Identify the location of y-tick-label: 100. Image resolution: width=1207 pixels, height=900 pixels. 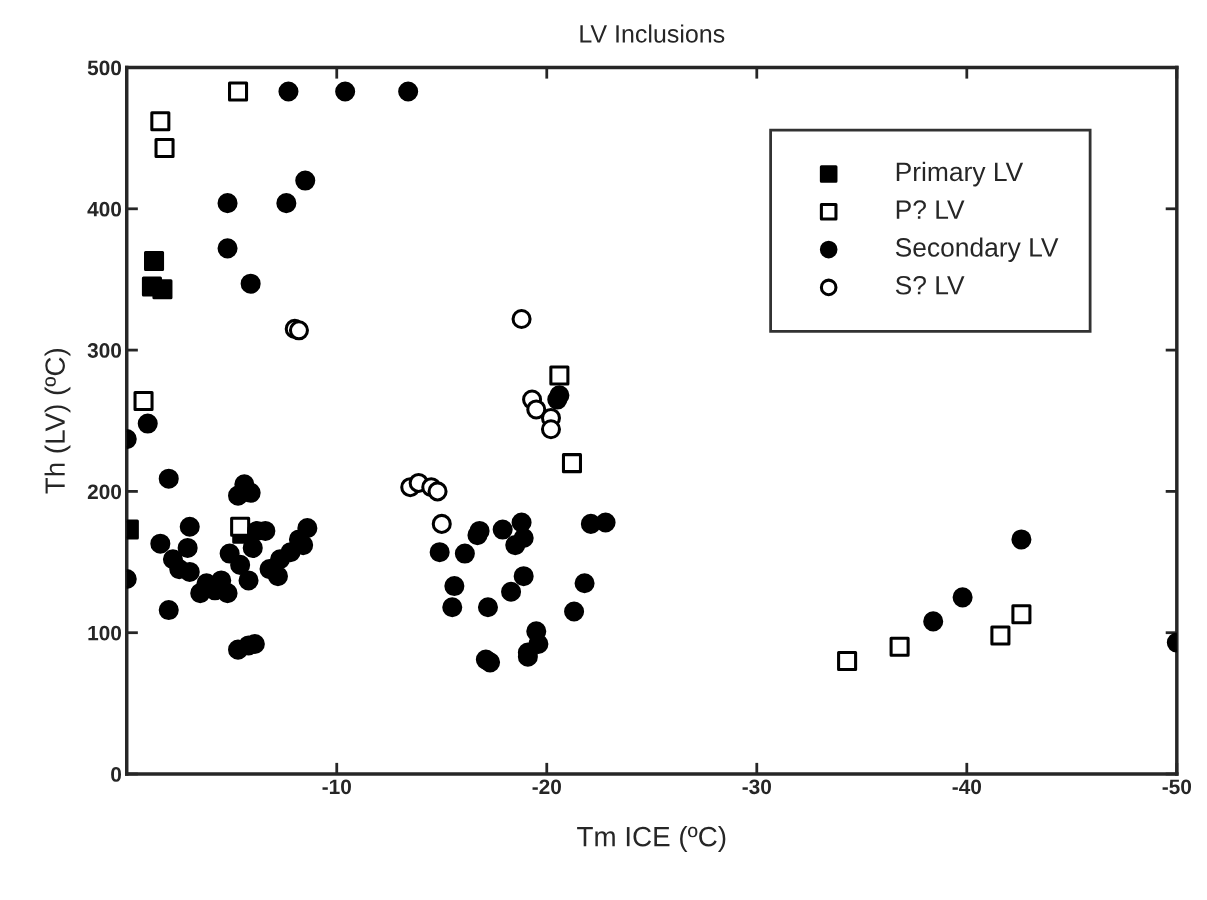
(105, 633).